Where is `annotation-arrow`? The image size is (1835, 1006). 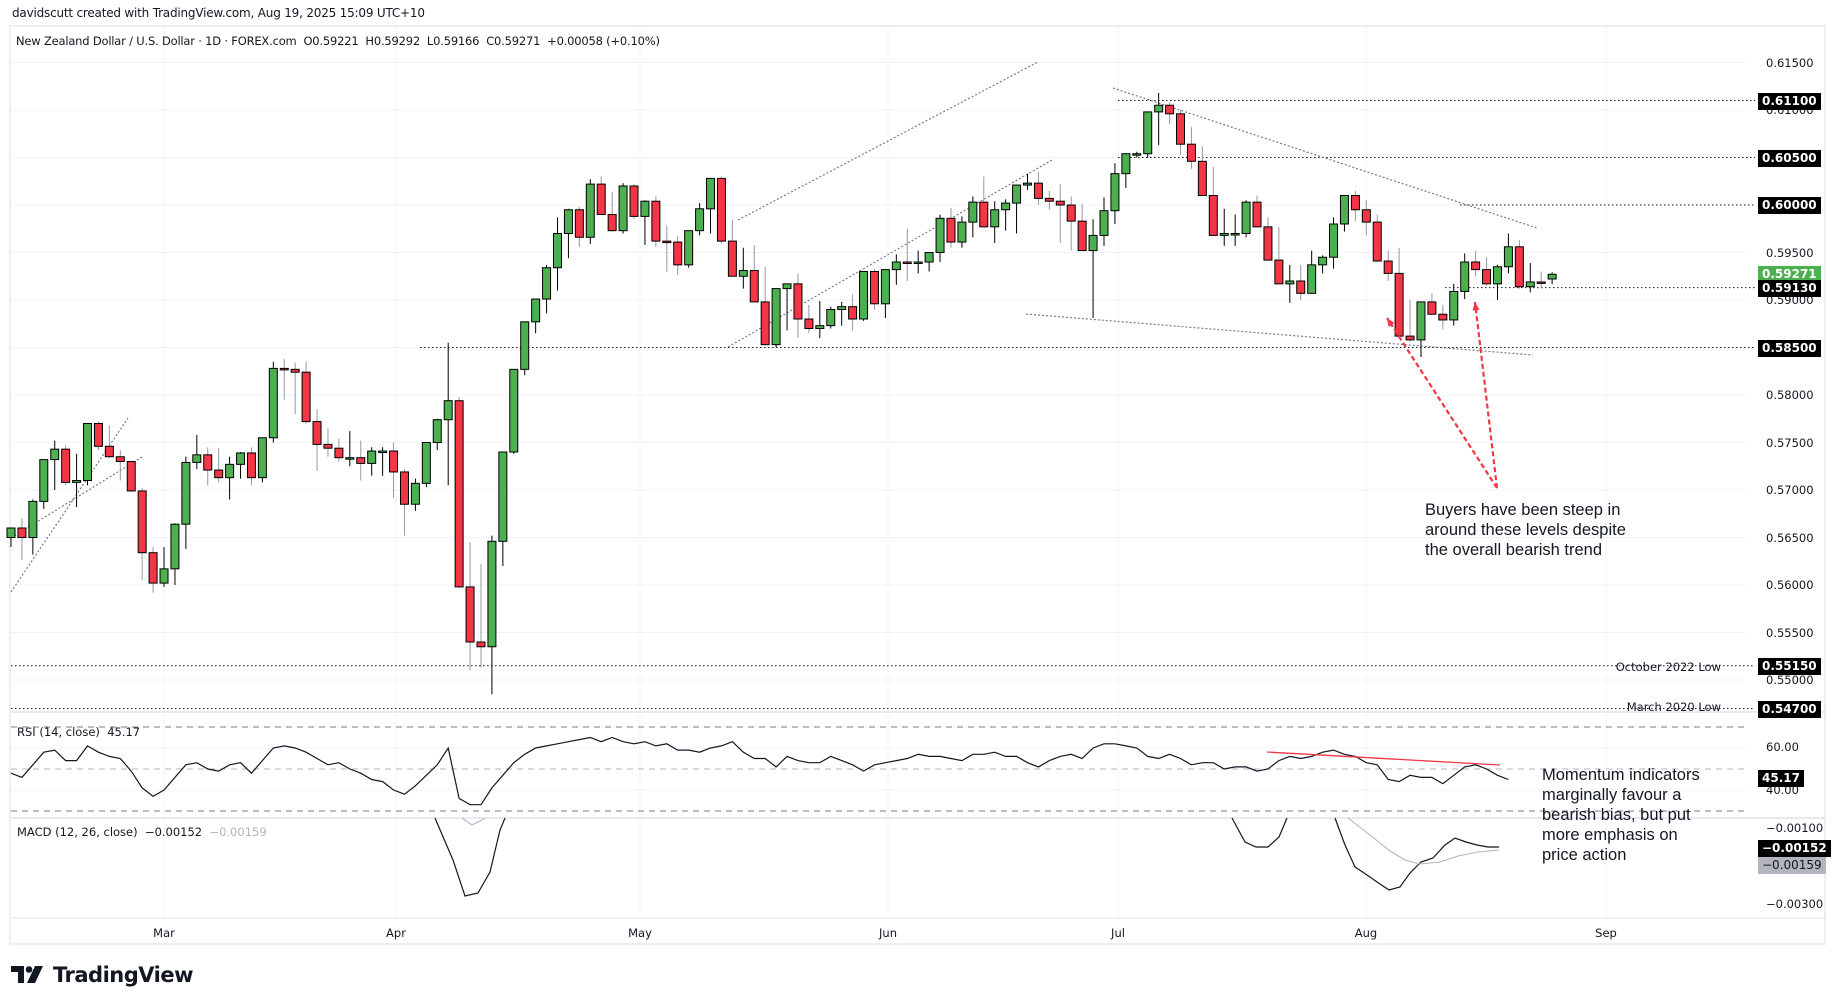 annotation-arrow is located at coordinates (1486, 395).